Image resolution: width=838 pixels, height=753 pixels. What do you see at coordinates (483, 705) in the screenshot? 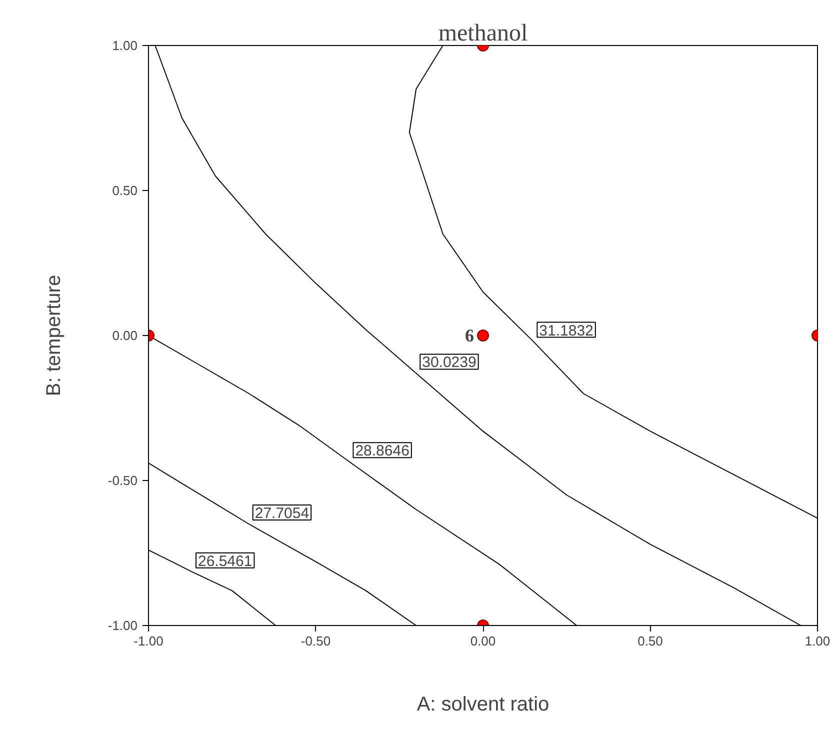
I see `x-axis-title: A: solvent ratio` at bounding box center [483, 705].